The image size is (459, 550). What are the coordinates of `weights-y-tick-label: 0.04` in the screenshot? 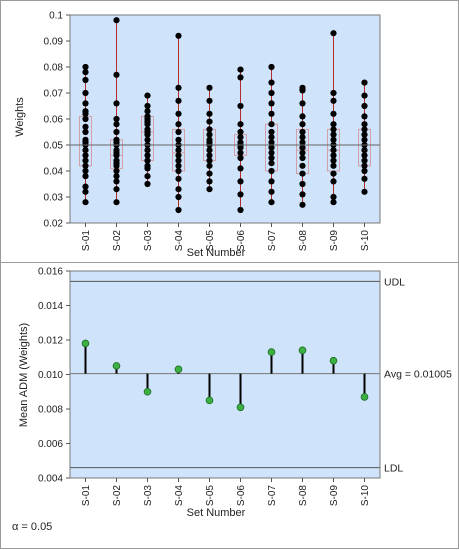 It's located at (54, 172).